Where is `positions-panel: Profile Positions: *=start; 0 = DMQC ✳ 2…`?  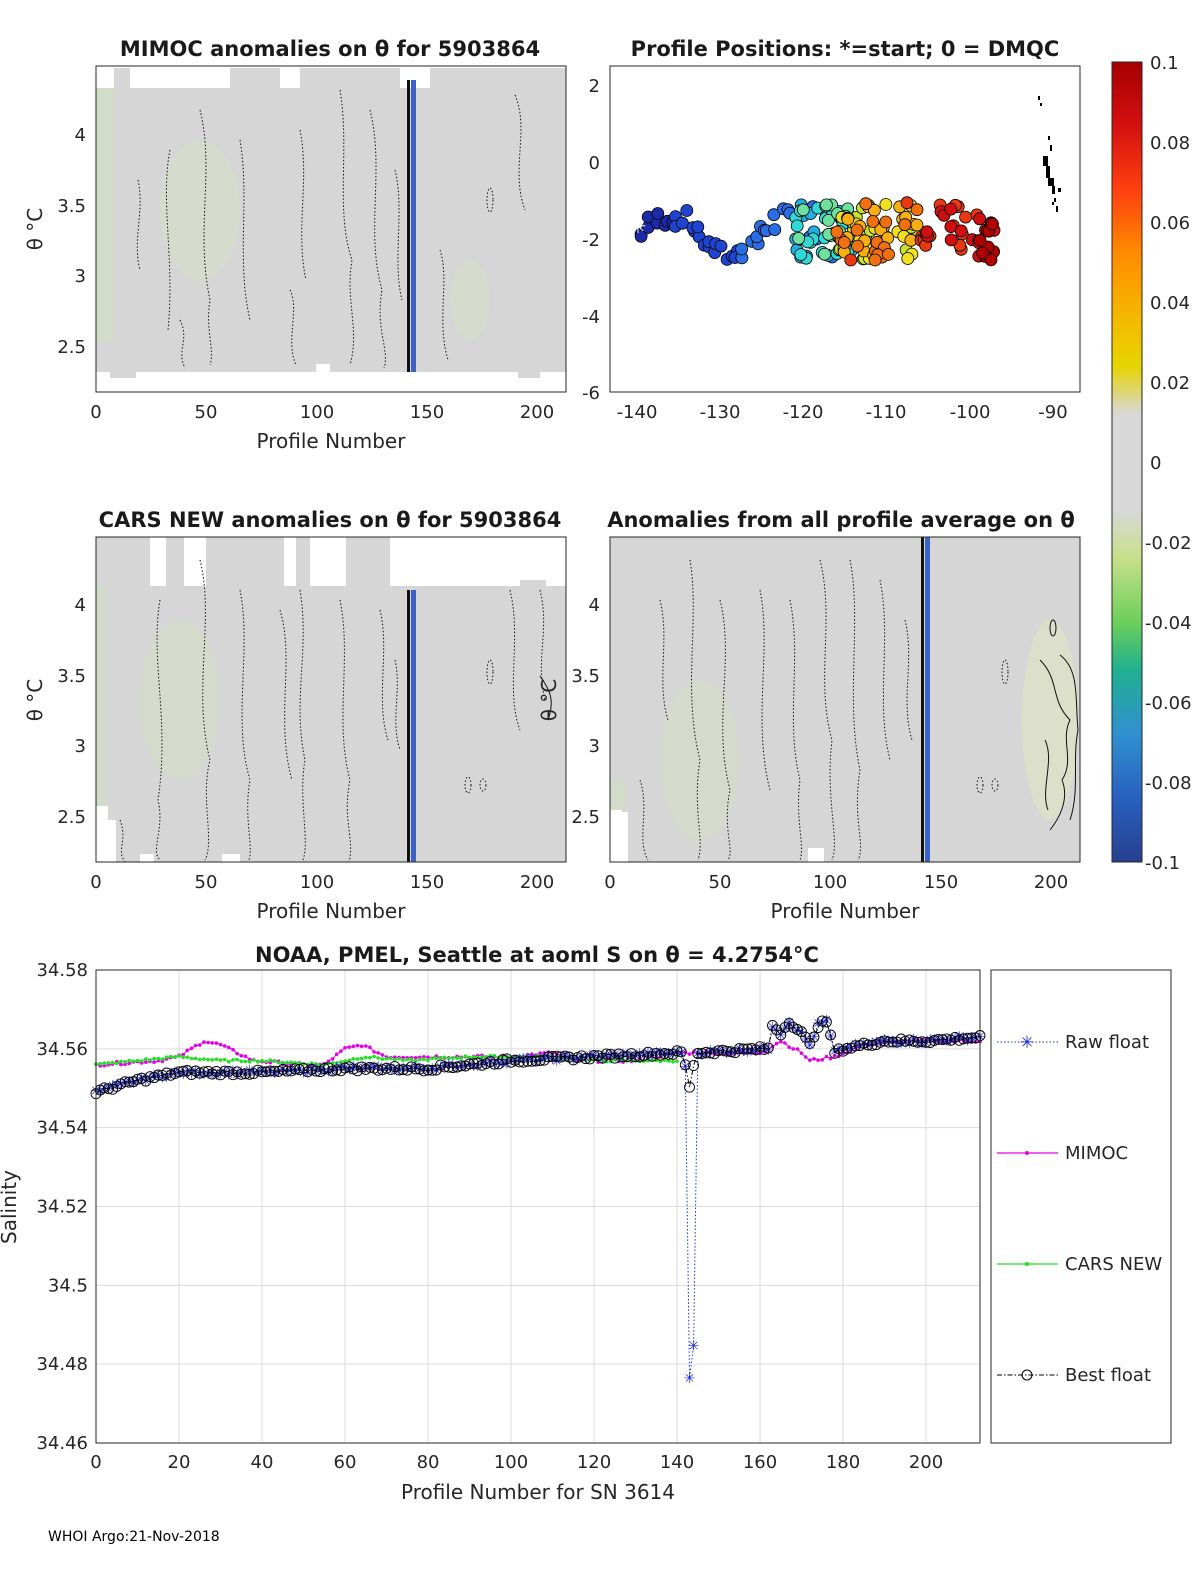
positions-panel: Profile Positions: *=start; 0 = DMQC ✳ 2… is located at coordinates (831, 230).